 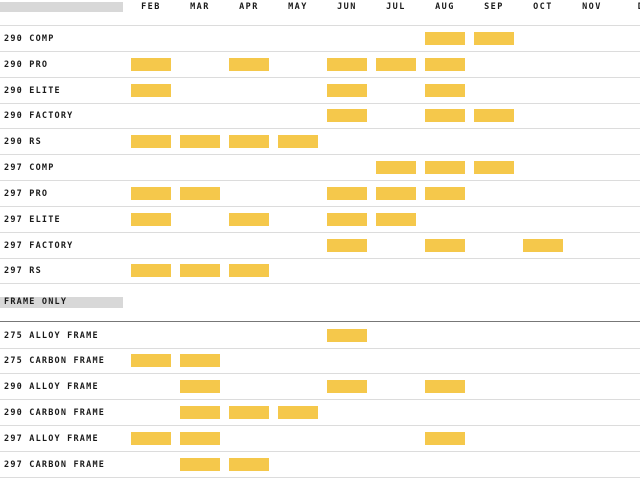 I want to click on header-band, so click(x=61, y=7).